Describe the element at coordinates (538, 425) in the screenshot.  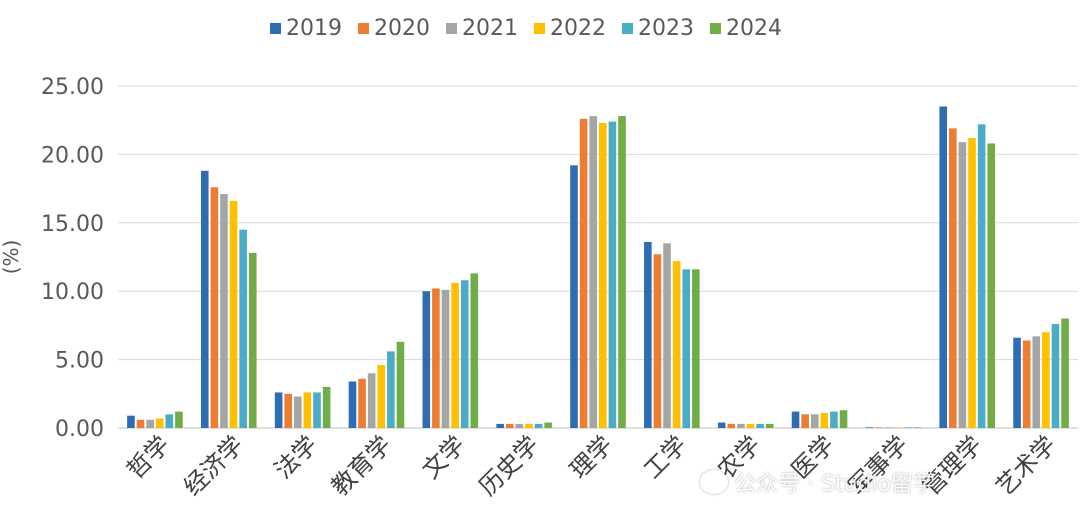
I see `bar-2023-历史学` at that location.